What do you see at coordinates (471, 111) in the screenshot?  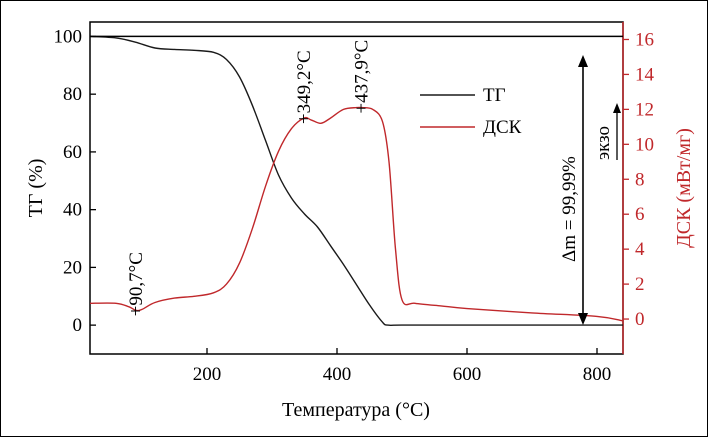 I see `legend: ТГ ДСК` at bounding box center [471, 111].